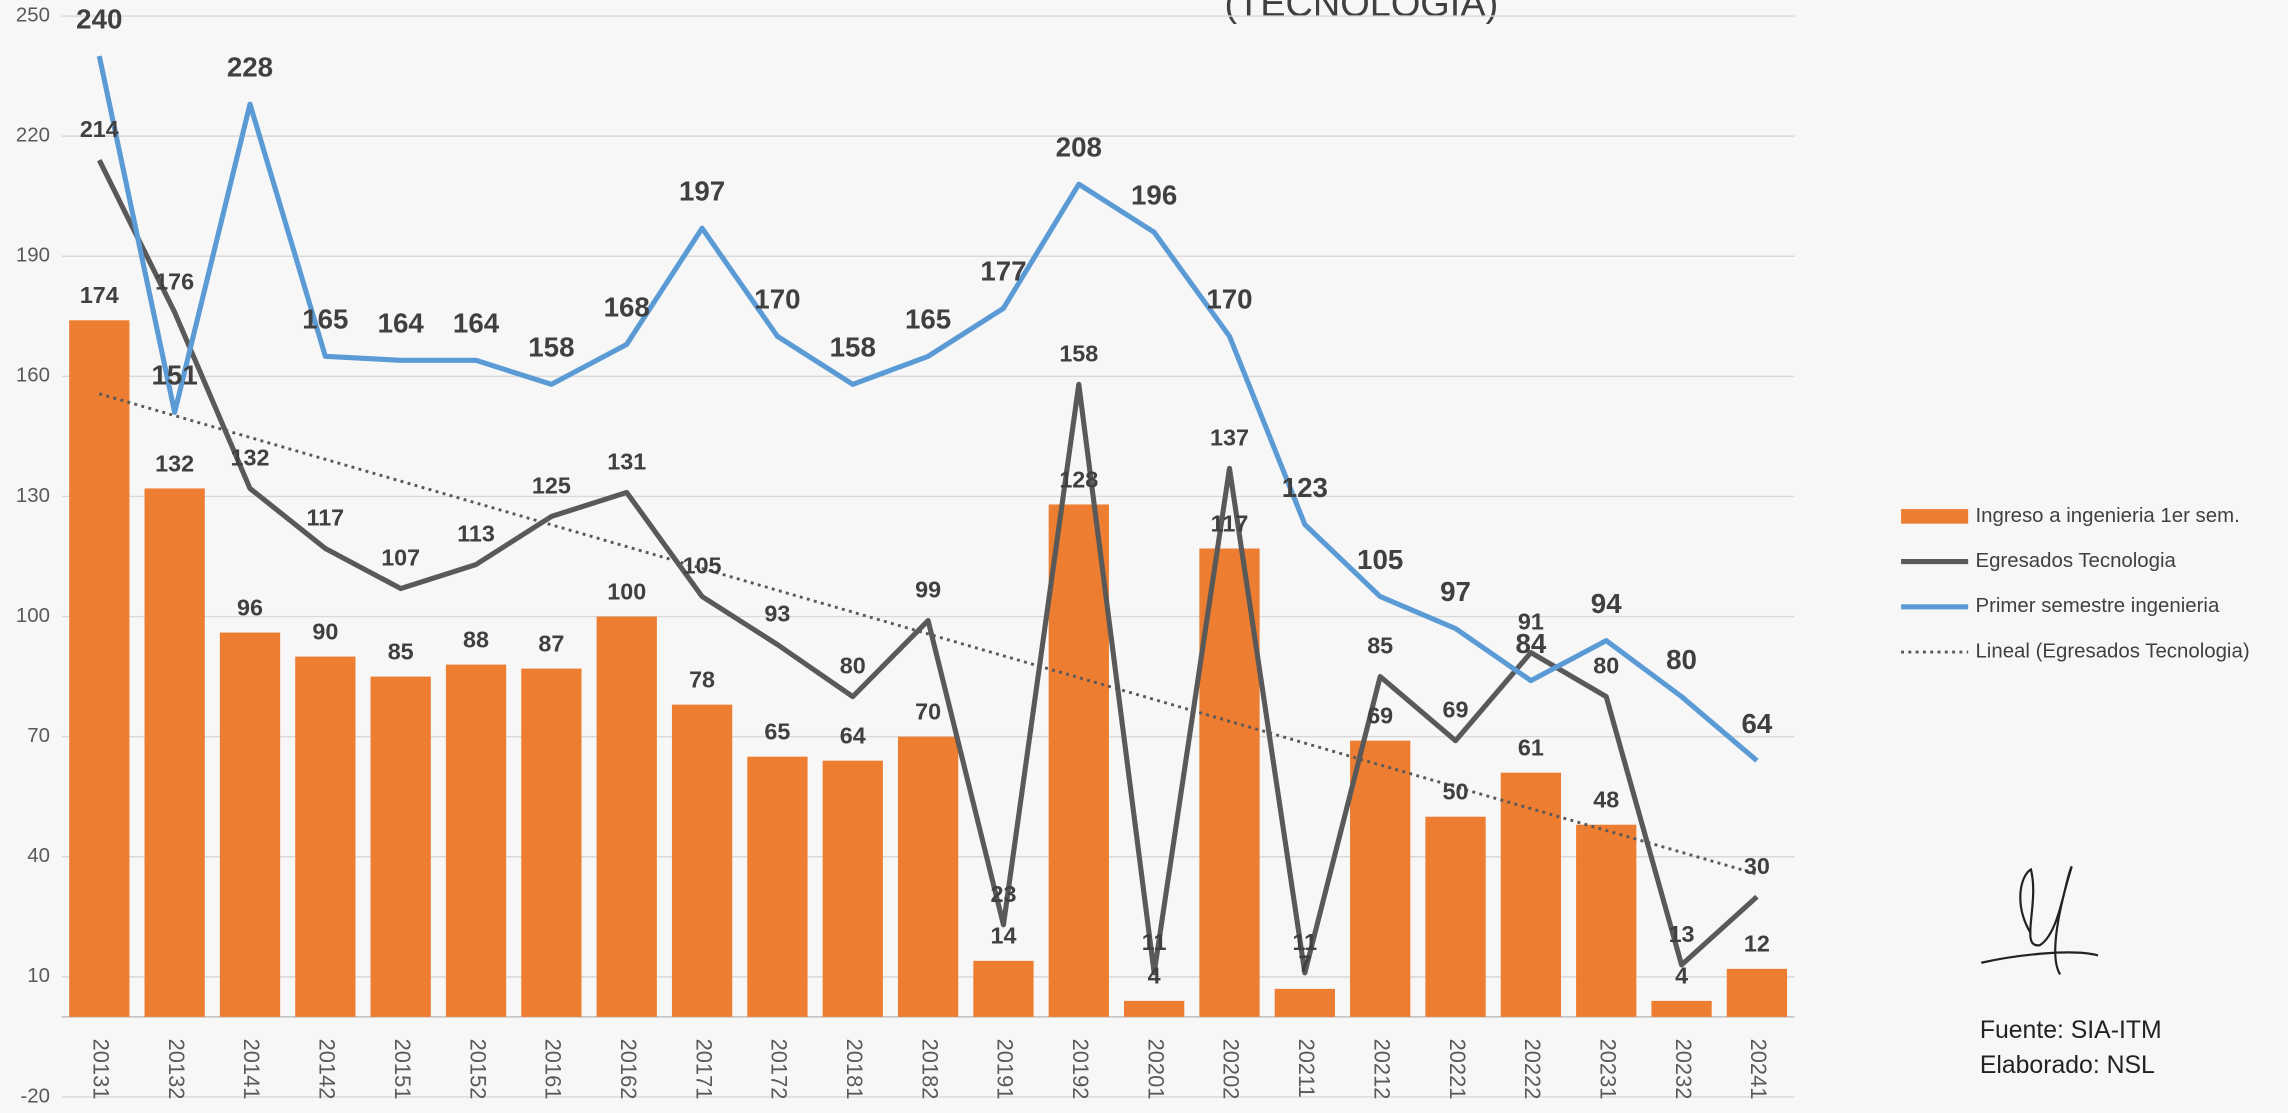  Describe the element at coordinates (1154, 942) in the screenshot. I see `data-label: 11` at that location.